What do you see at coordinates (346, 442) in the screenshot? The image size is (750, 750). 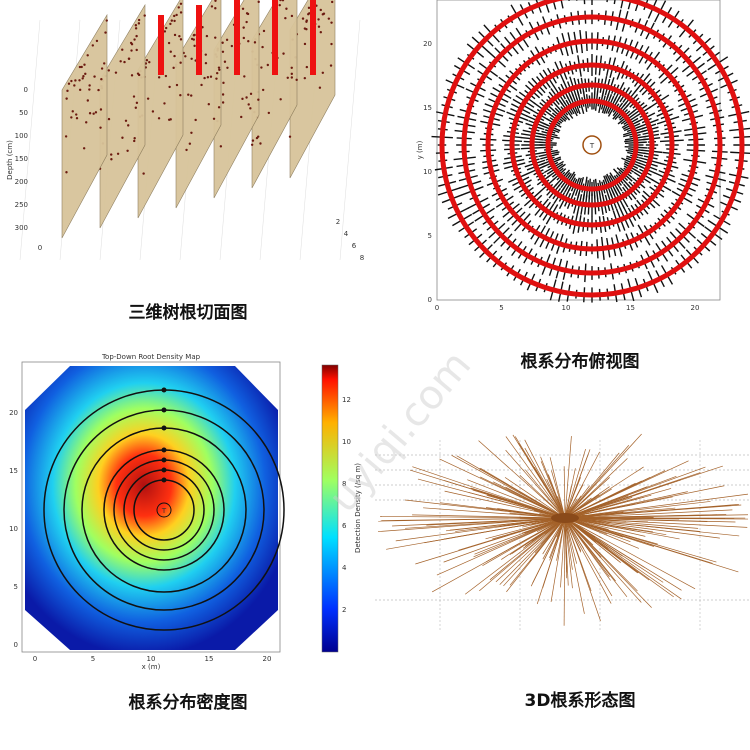 I see `colorbar-tick-label: 10` at bounding box center [346, 442].